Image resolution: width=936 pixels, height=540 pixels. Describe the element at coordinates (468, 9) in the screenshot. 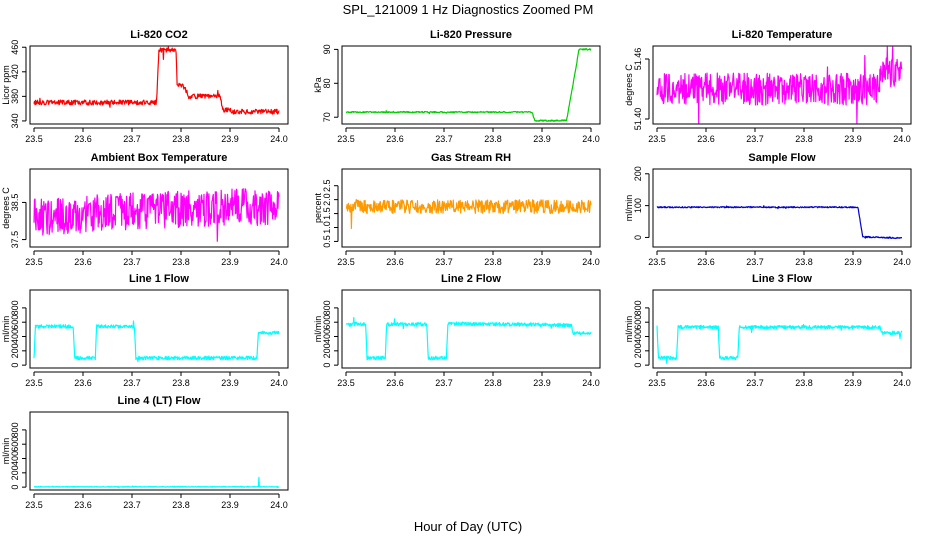

I see `figure-title: SPL_121009 1 Hz Diagnostics Zoomed PM` at that location.